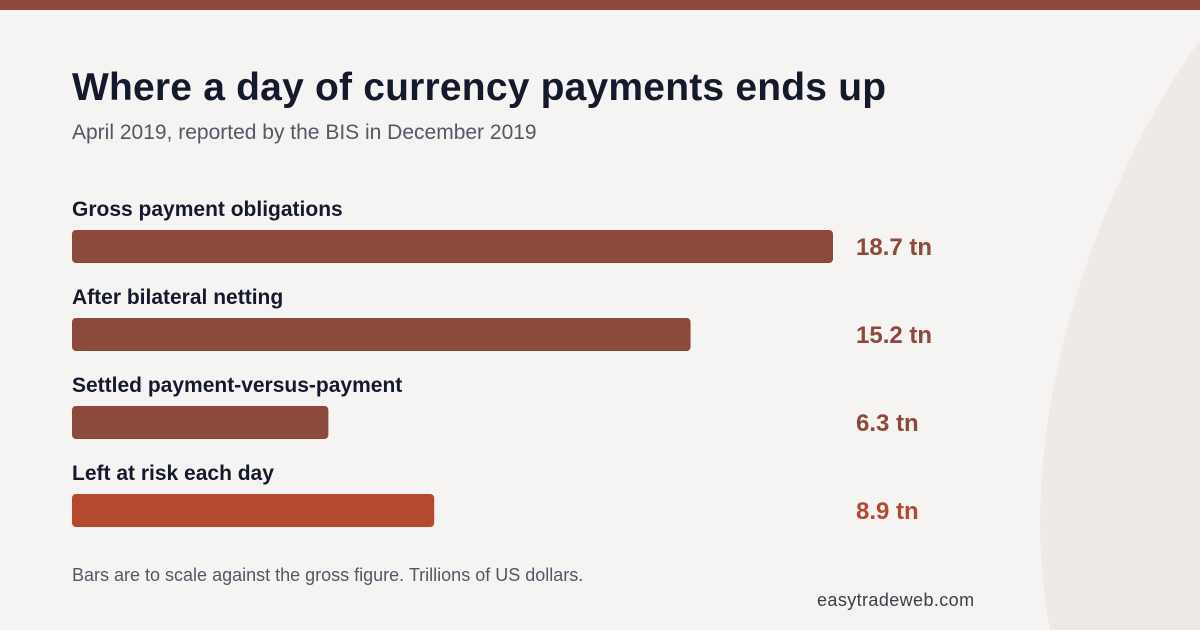 The height and width of the screenshot is (630, 1200). I want to click on bar-category-label: After bilateral netting, so click(177, 297).